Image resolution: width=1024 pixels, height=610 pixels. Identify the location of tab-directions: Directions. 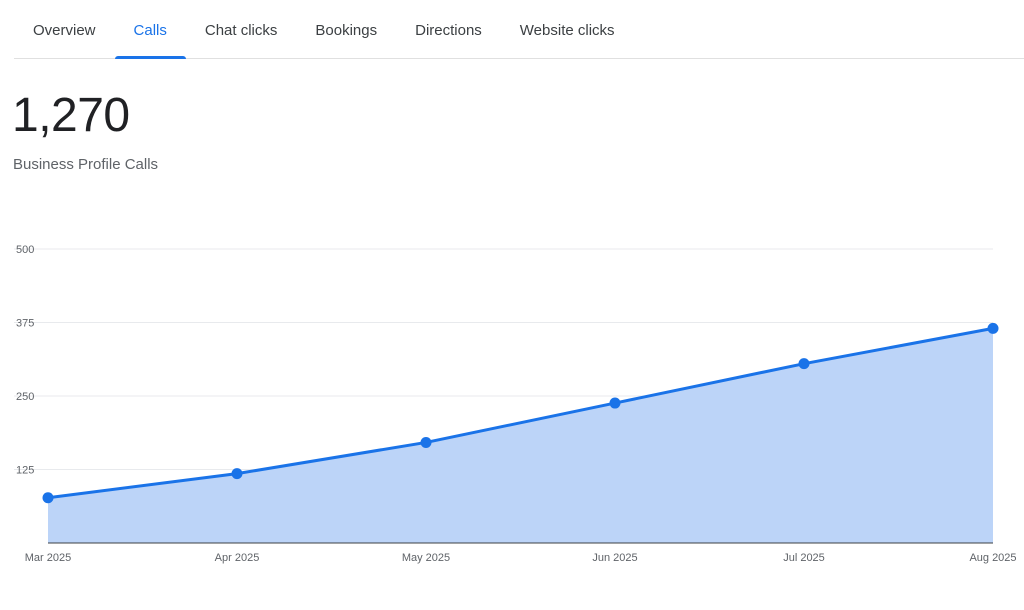
(448, 30).